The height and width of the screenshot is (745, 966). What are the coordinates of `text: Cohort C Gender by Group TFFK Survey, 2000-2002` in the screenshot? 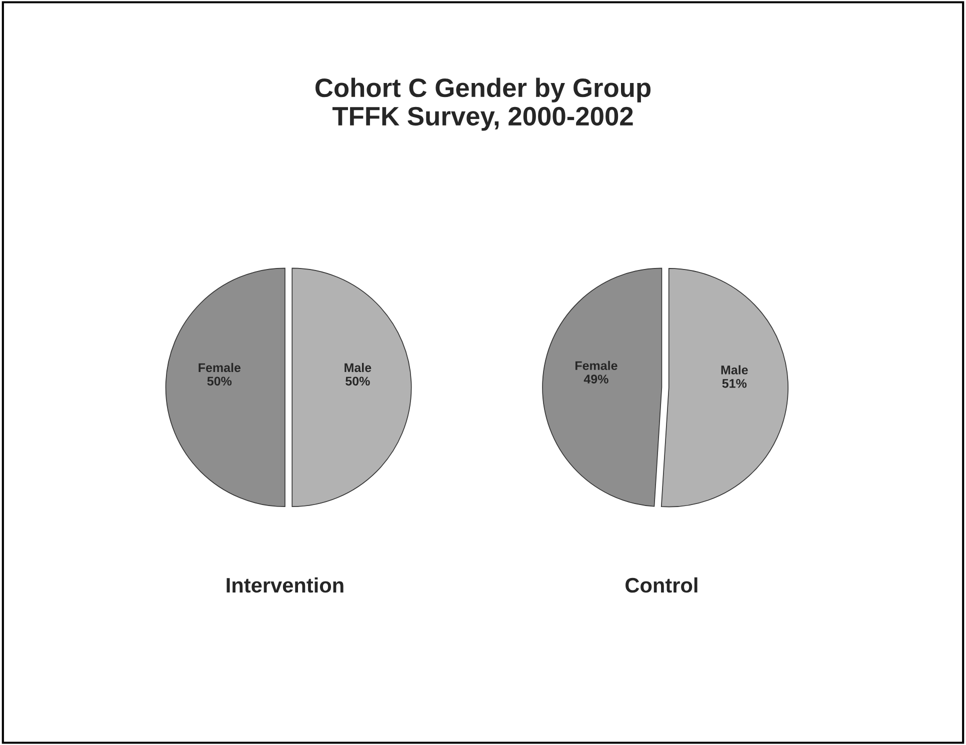 It's located at (483, 104).